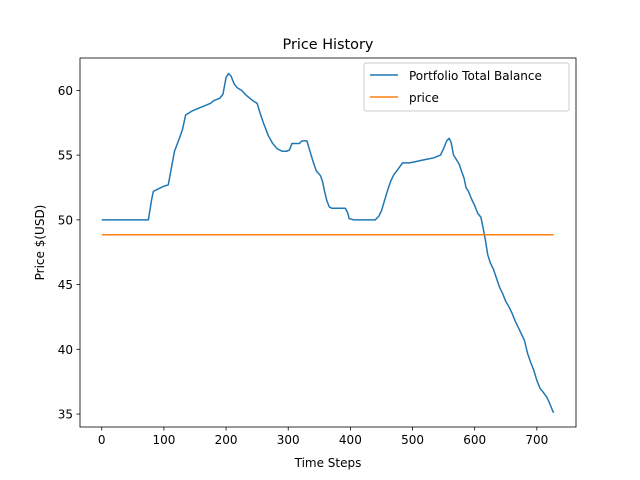 The width and height of the screenshot is (640, 480). Describe the element at coordinates (350, 440) in the screenshot. I see `x-tick-label: 400` at that location.